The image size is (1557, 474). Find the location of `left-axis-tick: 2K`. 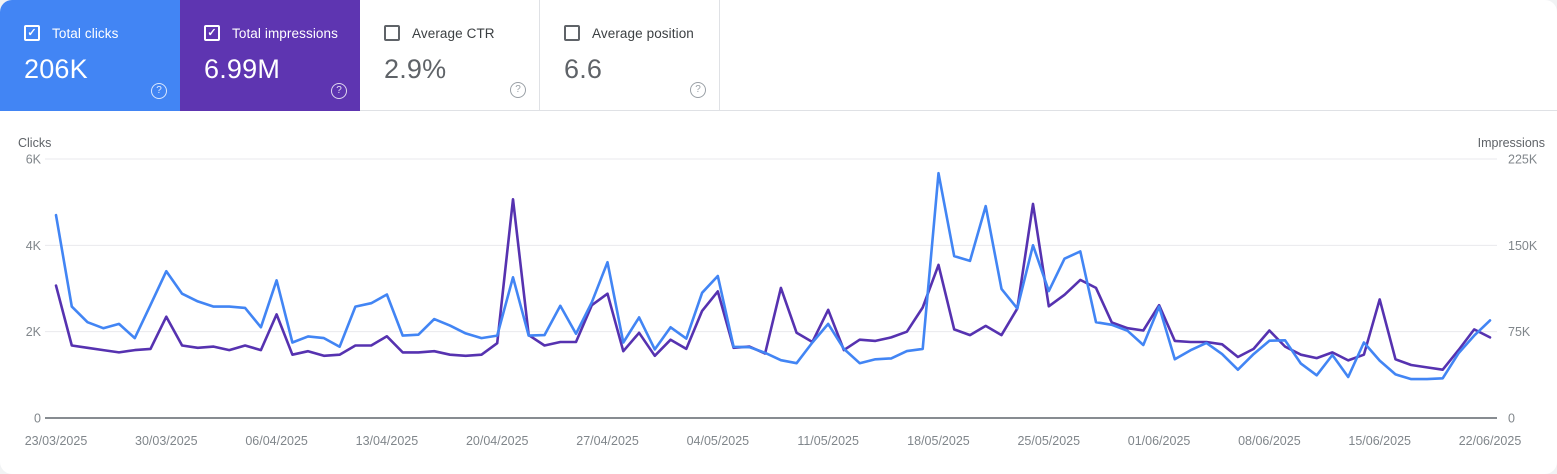

left-axis-tick: 2K is located at coordinates (34, 332).